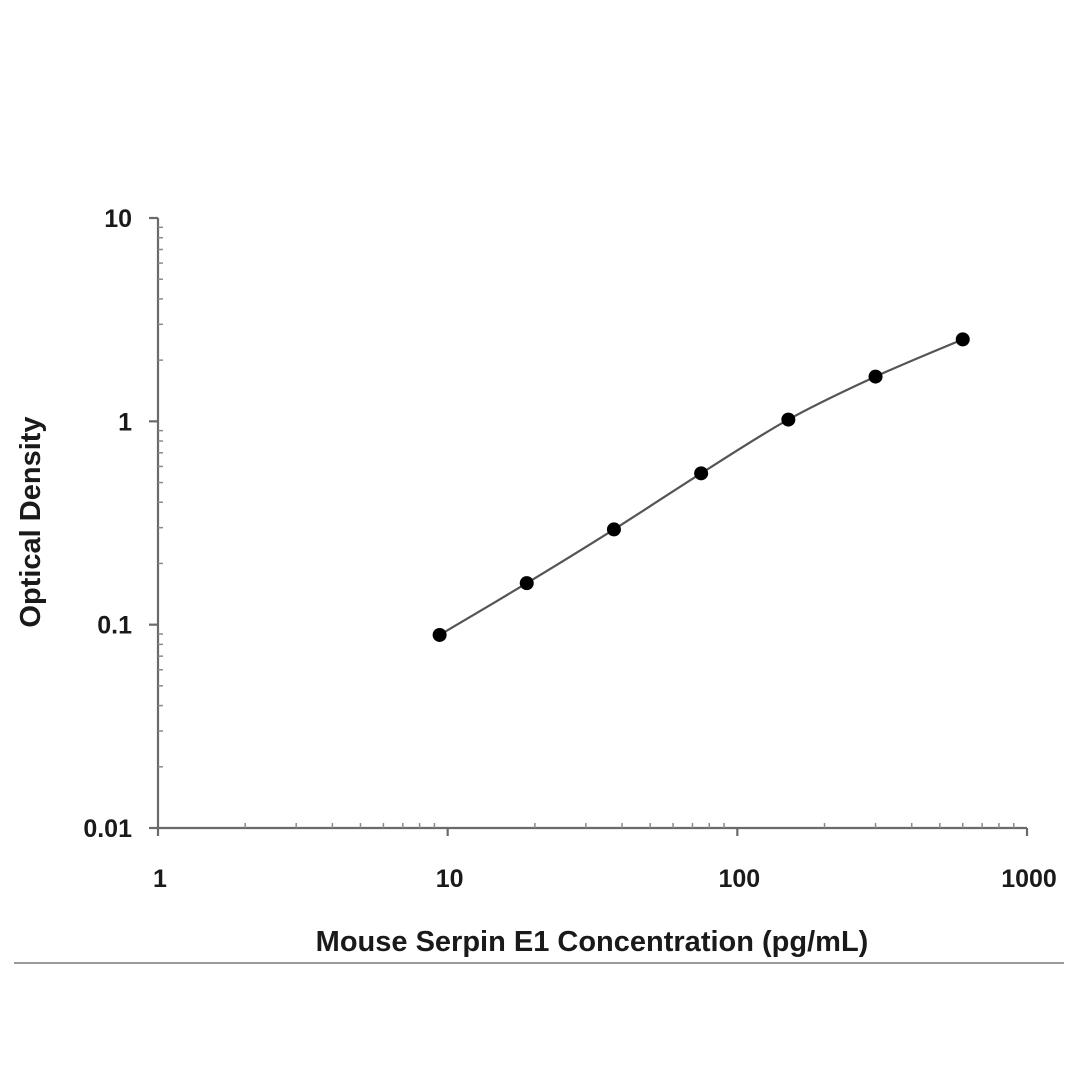 This screenshot has height=1080, width=1080. What do you see at coordinates (107, 524) in the screenshot?
I see `y-tick-labels: 0.01 0.1 1 10` at bounding box center [107, 524].